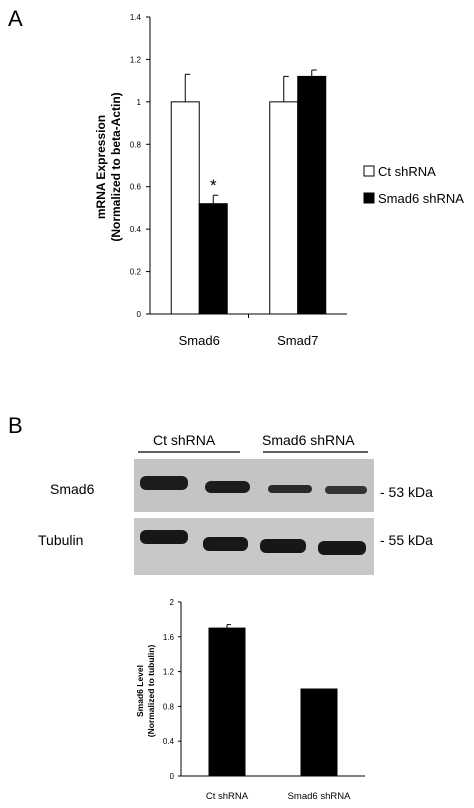 This screenshot has height=808, width=474. What do you see at coordinates (297, 340) in the screenshot?
I see `chart-a-category-label: Smad7` at bounding box center [297, 340].